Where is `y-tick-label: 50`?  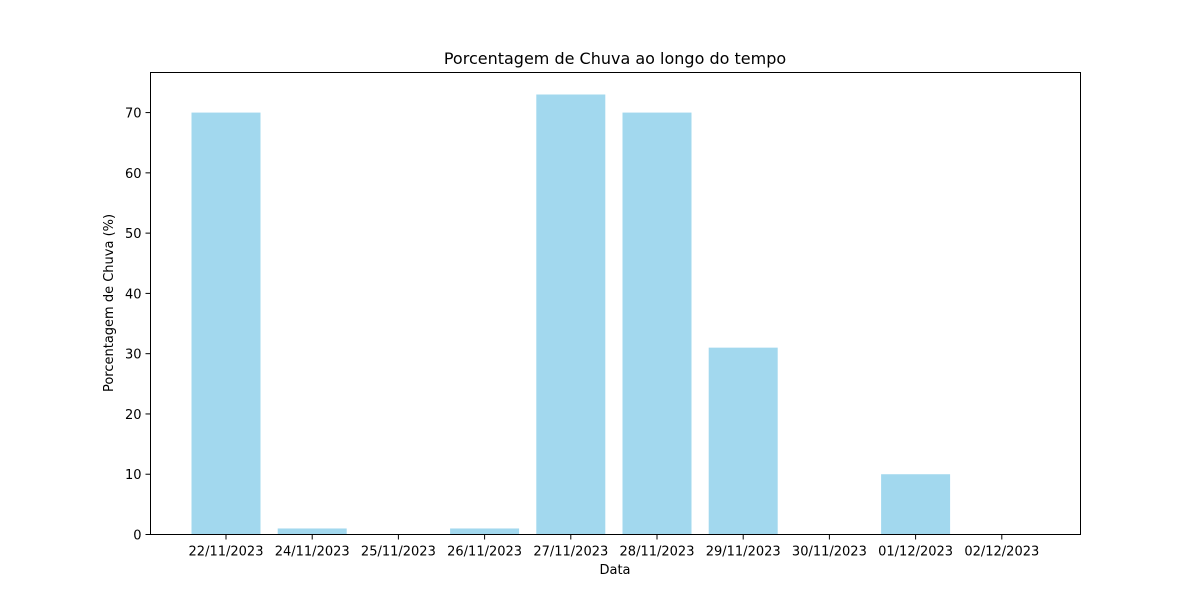 y-tick-label: 50 is located at coordinates (133, 234).